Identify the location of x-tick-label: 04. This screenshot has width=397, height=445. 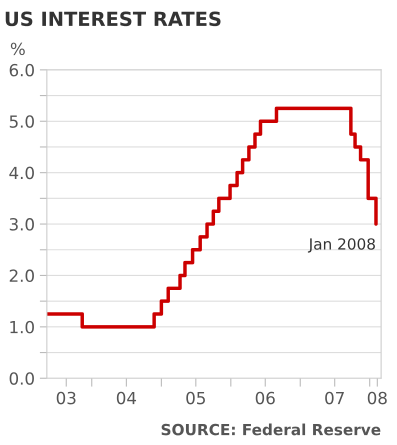
(126, 398).